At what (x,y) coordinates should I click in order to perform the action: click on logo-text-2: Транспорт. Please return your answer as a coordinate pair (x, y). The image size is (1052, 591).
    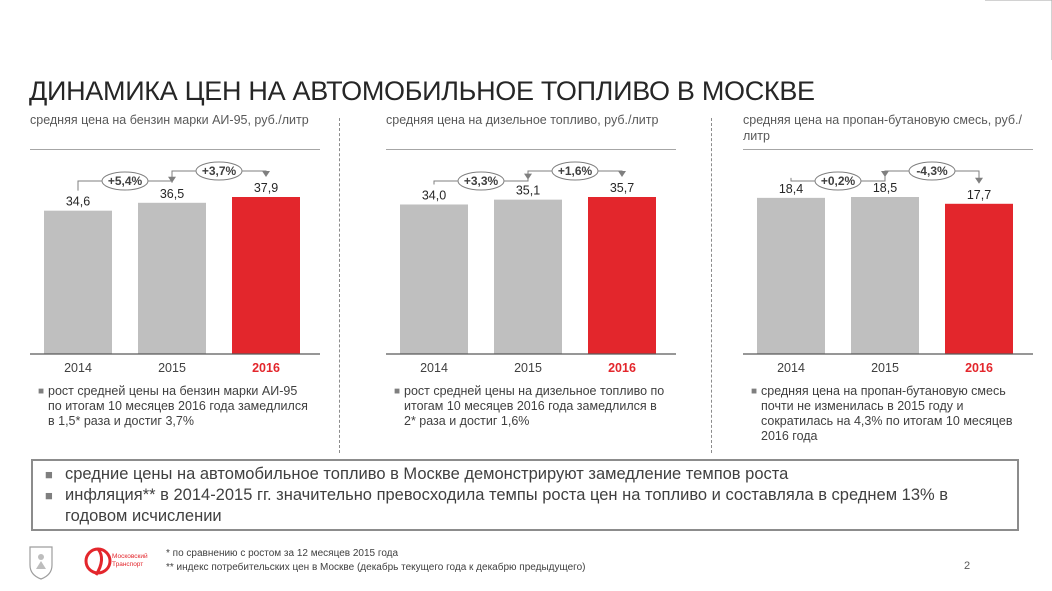
    Looking at the image, I should click on (127, 564).